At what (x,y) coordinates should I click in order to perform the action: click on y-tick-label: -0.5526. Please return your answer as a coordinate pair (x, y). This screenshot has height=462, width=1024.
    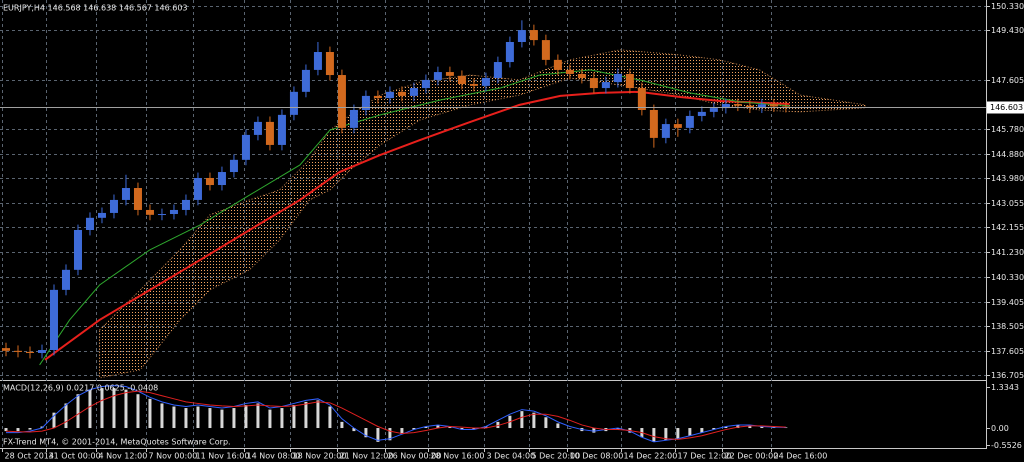
    Looking at the image, I should click on (1006, 445).